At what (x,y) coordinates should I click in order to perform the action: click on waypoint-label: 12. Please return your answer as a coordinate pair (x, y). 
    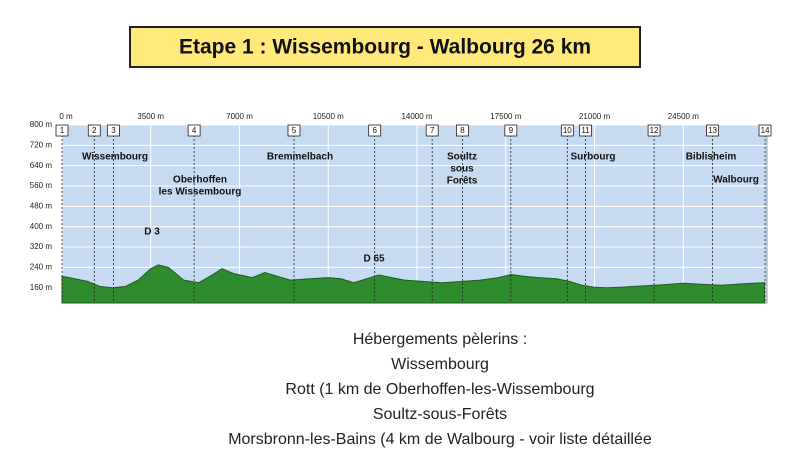
    Looking at the image, I should click on (654, 130).